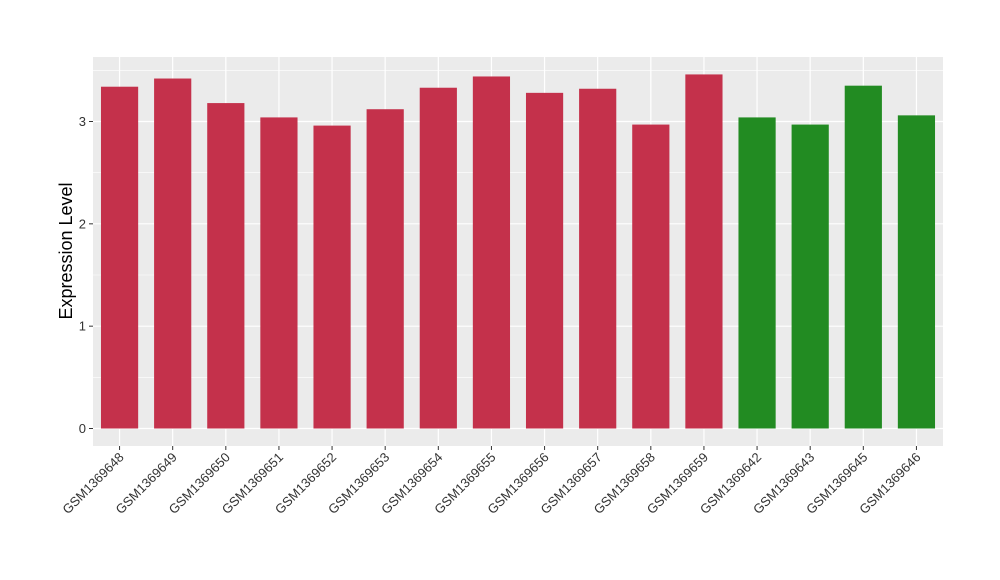 This screenshot has width=1000, height=580. What do you see at coordinates (279, 273) in the screenshot?
I see `bar-GSM1369651` at bounding box center [279, 273].